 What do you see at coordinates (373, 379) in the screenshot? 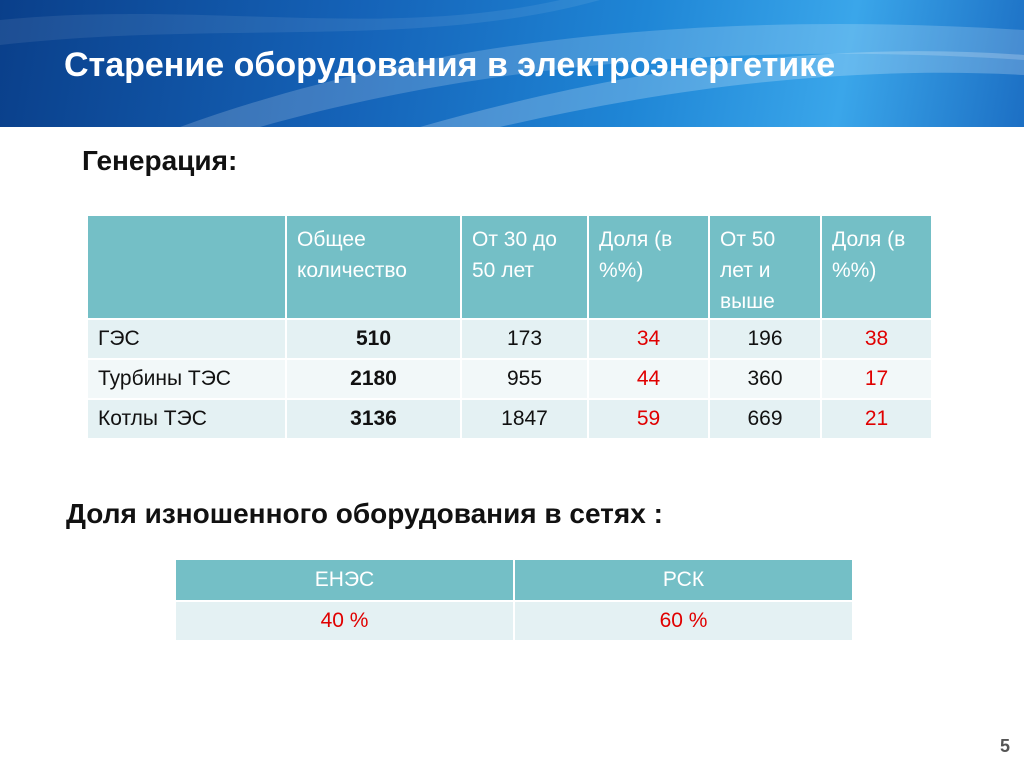
I see `cell-total: 2180` at bounding box center [373, 379].